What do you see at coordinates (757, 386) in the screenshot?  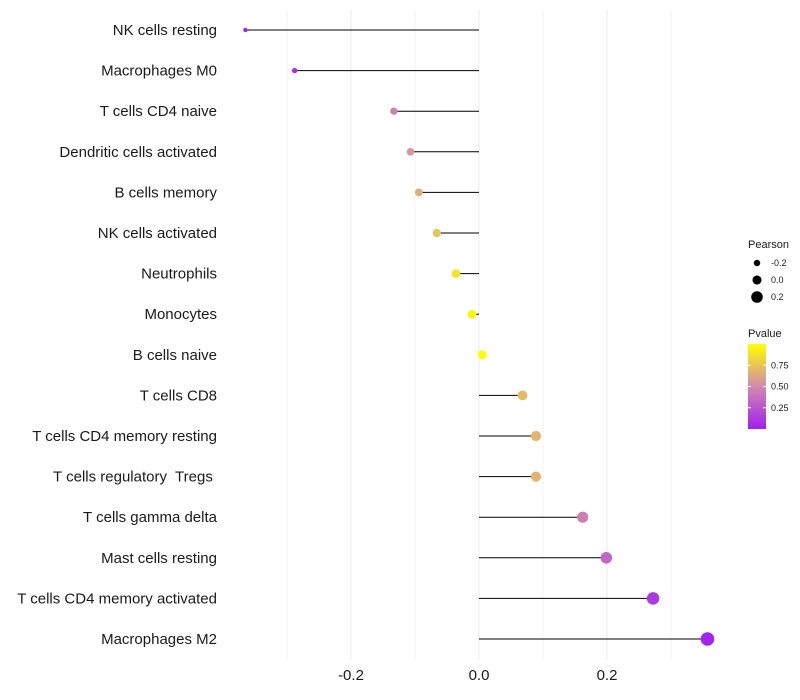 I see `pvalue-colorbar` at bounding box center [757, 386].